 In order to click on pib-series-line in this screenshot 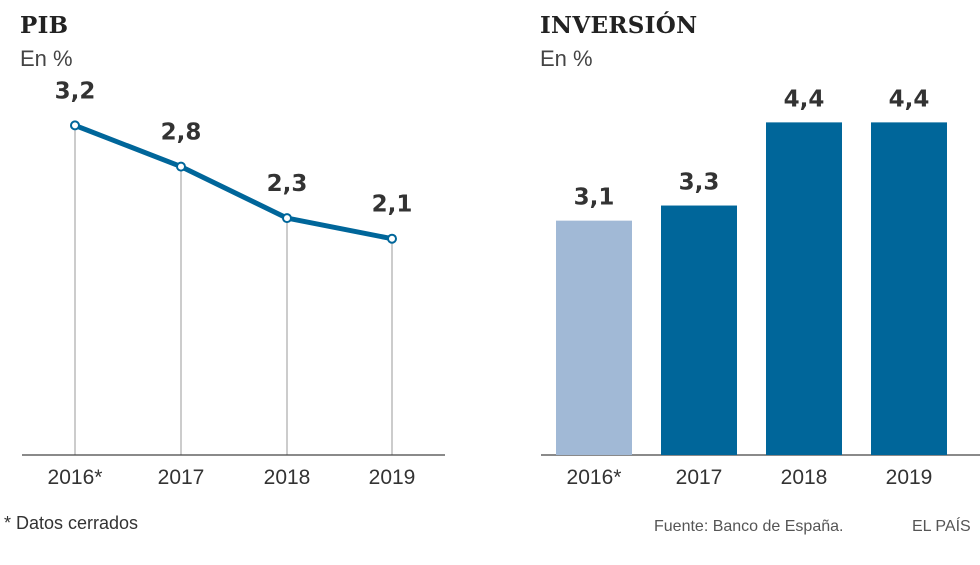, I will do `click(233, 182)`.